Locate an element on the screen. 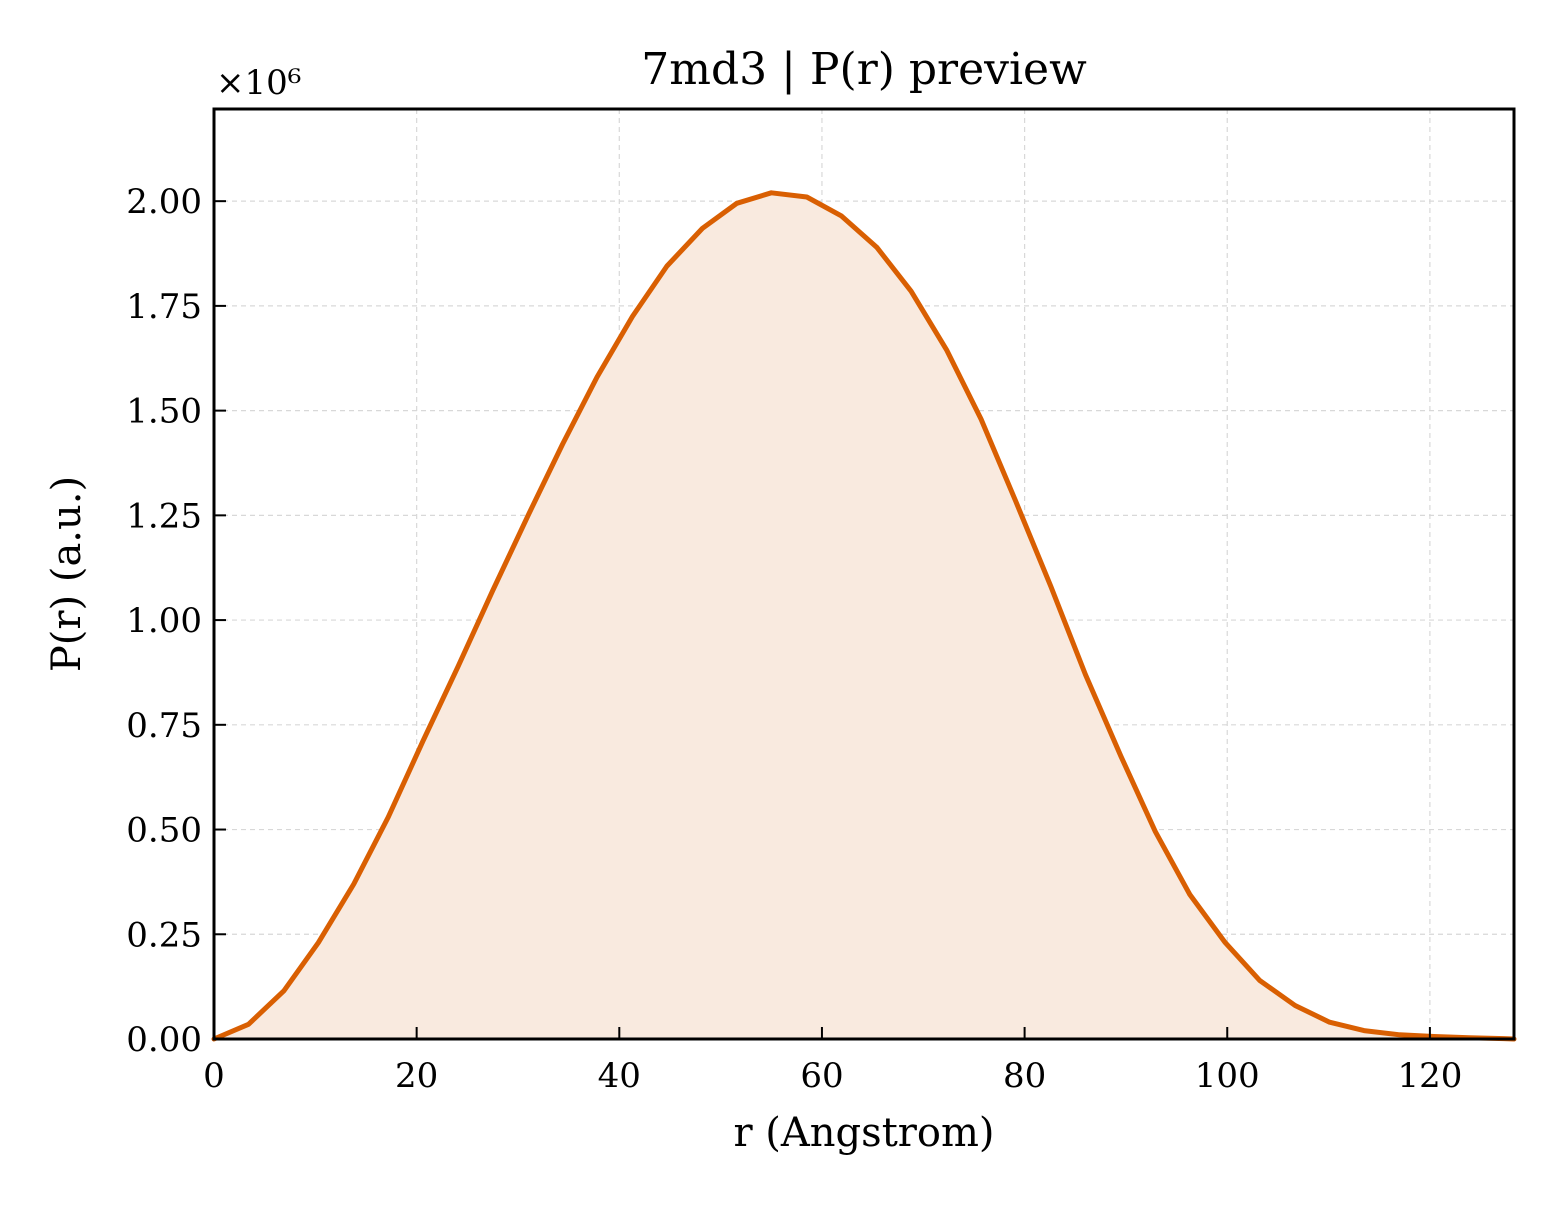 This screenshot has height=1205, width=1560. x-tick-label: 60 is located at coordinates (821, 1076).